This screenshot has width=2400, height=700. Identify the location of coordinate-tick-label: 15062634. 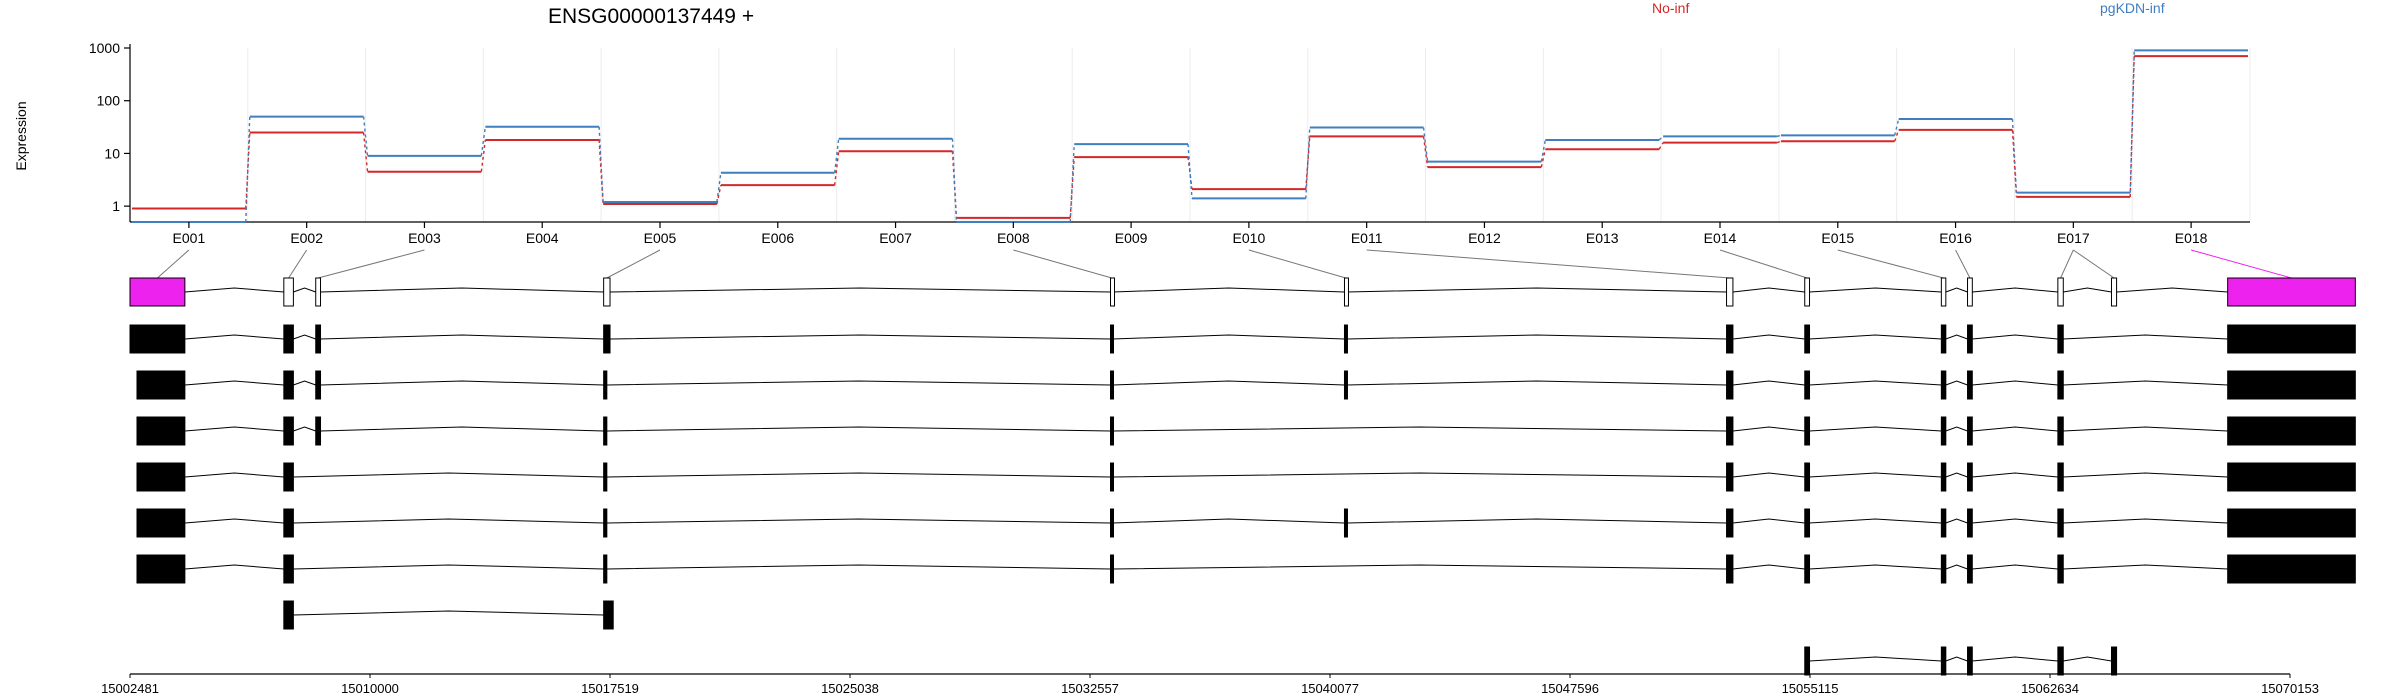
(2050, 688).